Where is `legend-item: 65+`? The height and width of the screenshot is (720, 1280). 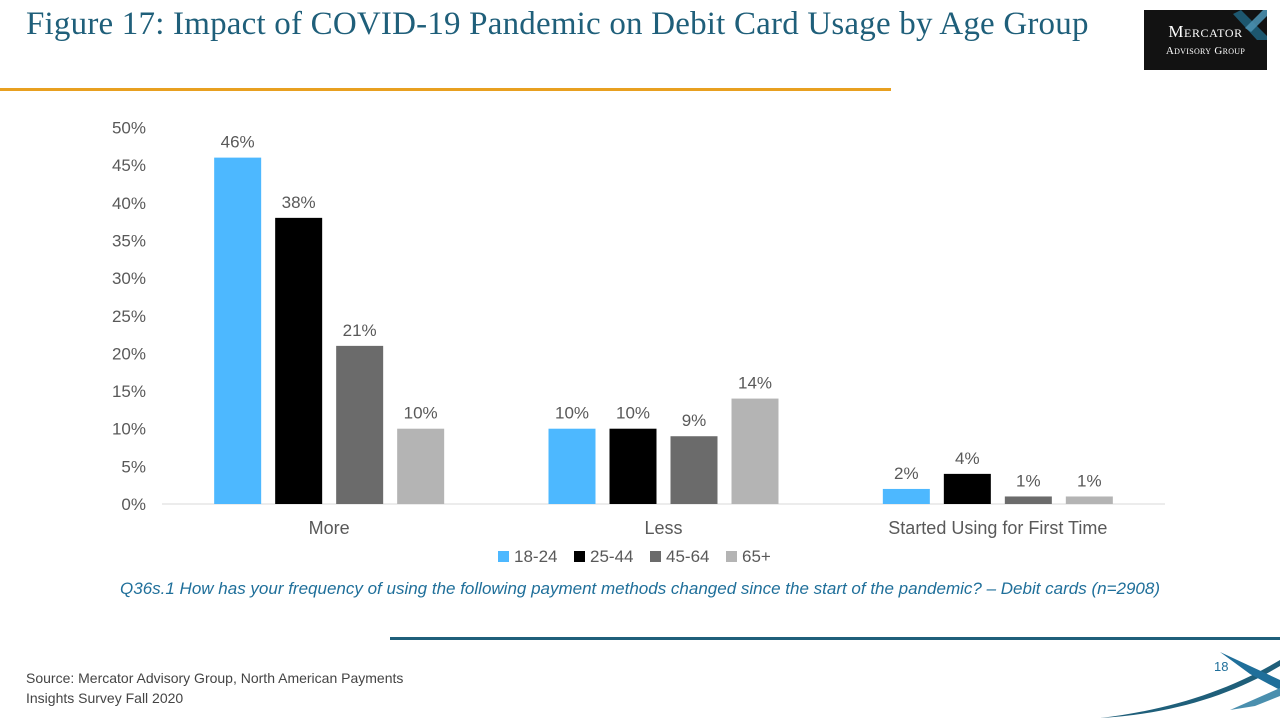 legend-item: 65+ is located at coordinates (756, 556).